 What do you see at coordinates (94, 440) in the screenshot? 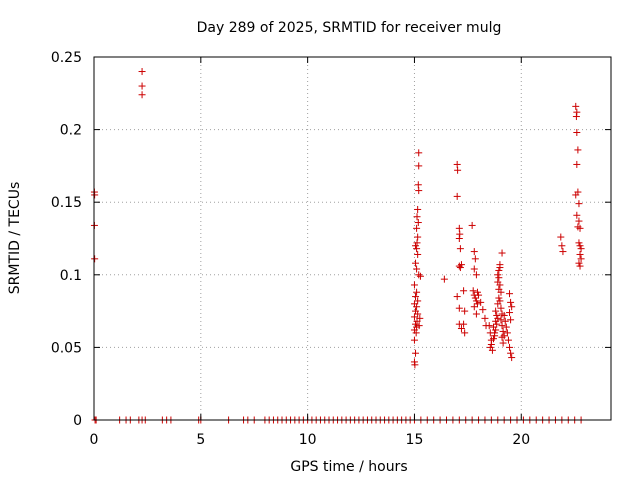
I see `x-tick-label: 0` at bounding box center [94, 440].